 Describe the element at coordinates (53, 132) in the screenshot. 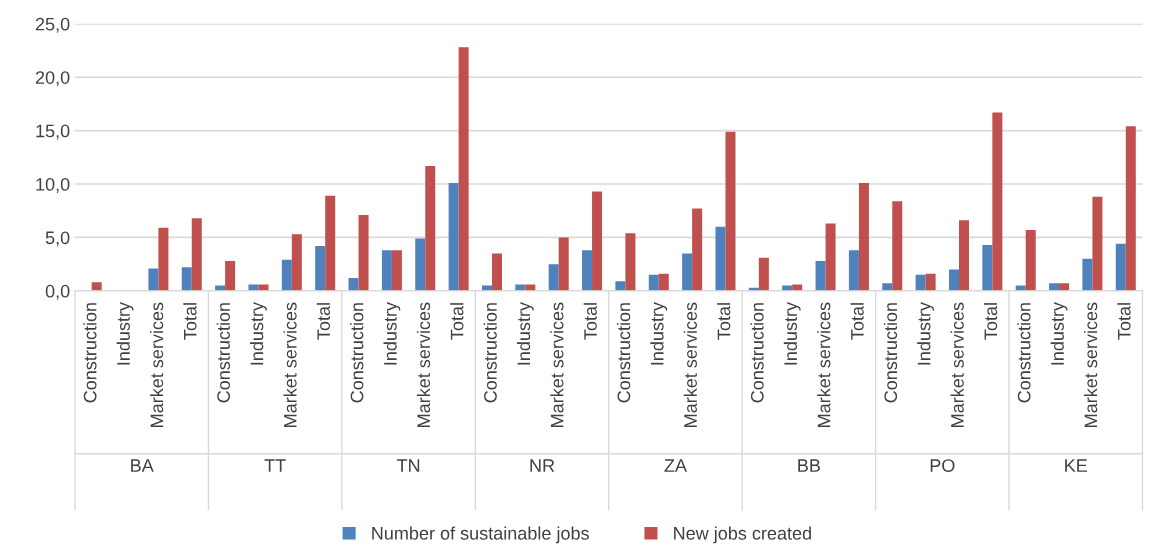

I see `y-tick-label: 15,0` at that location.